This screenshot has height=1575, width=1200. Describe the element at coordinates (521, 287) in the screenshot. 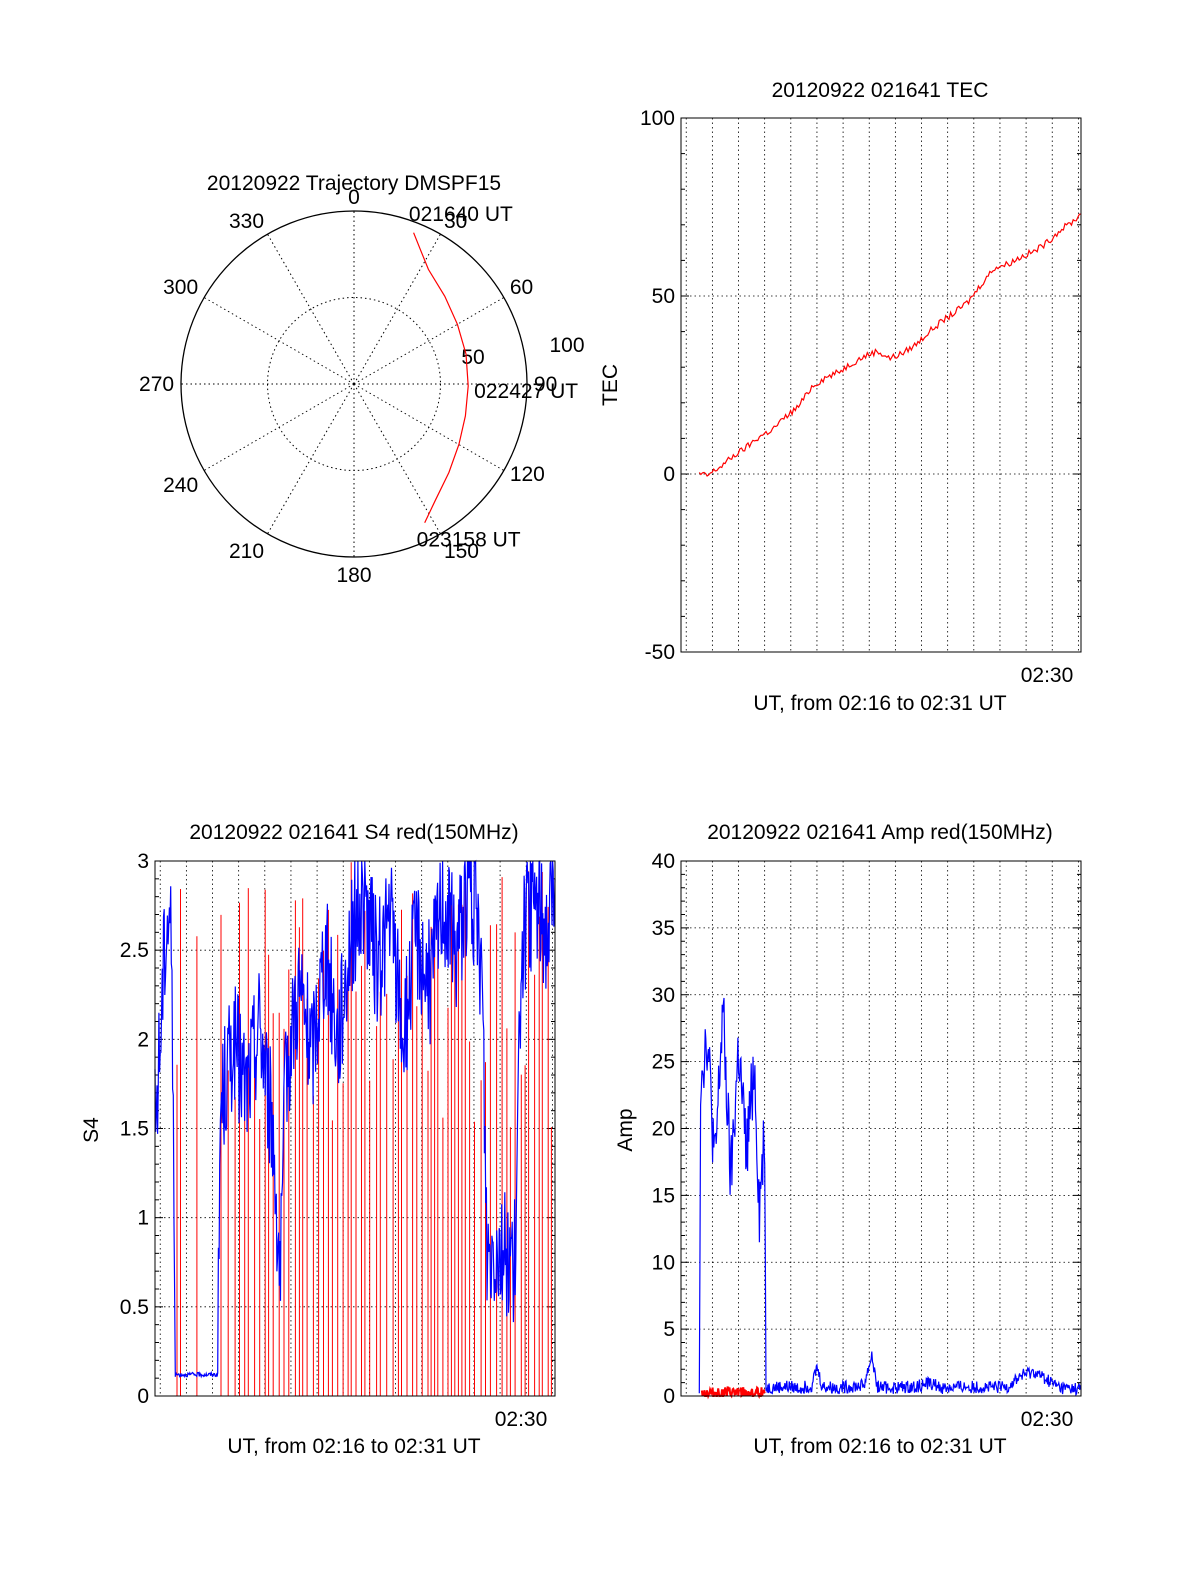

I see `polar-azimuth-label: 60` at that location.